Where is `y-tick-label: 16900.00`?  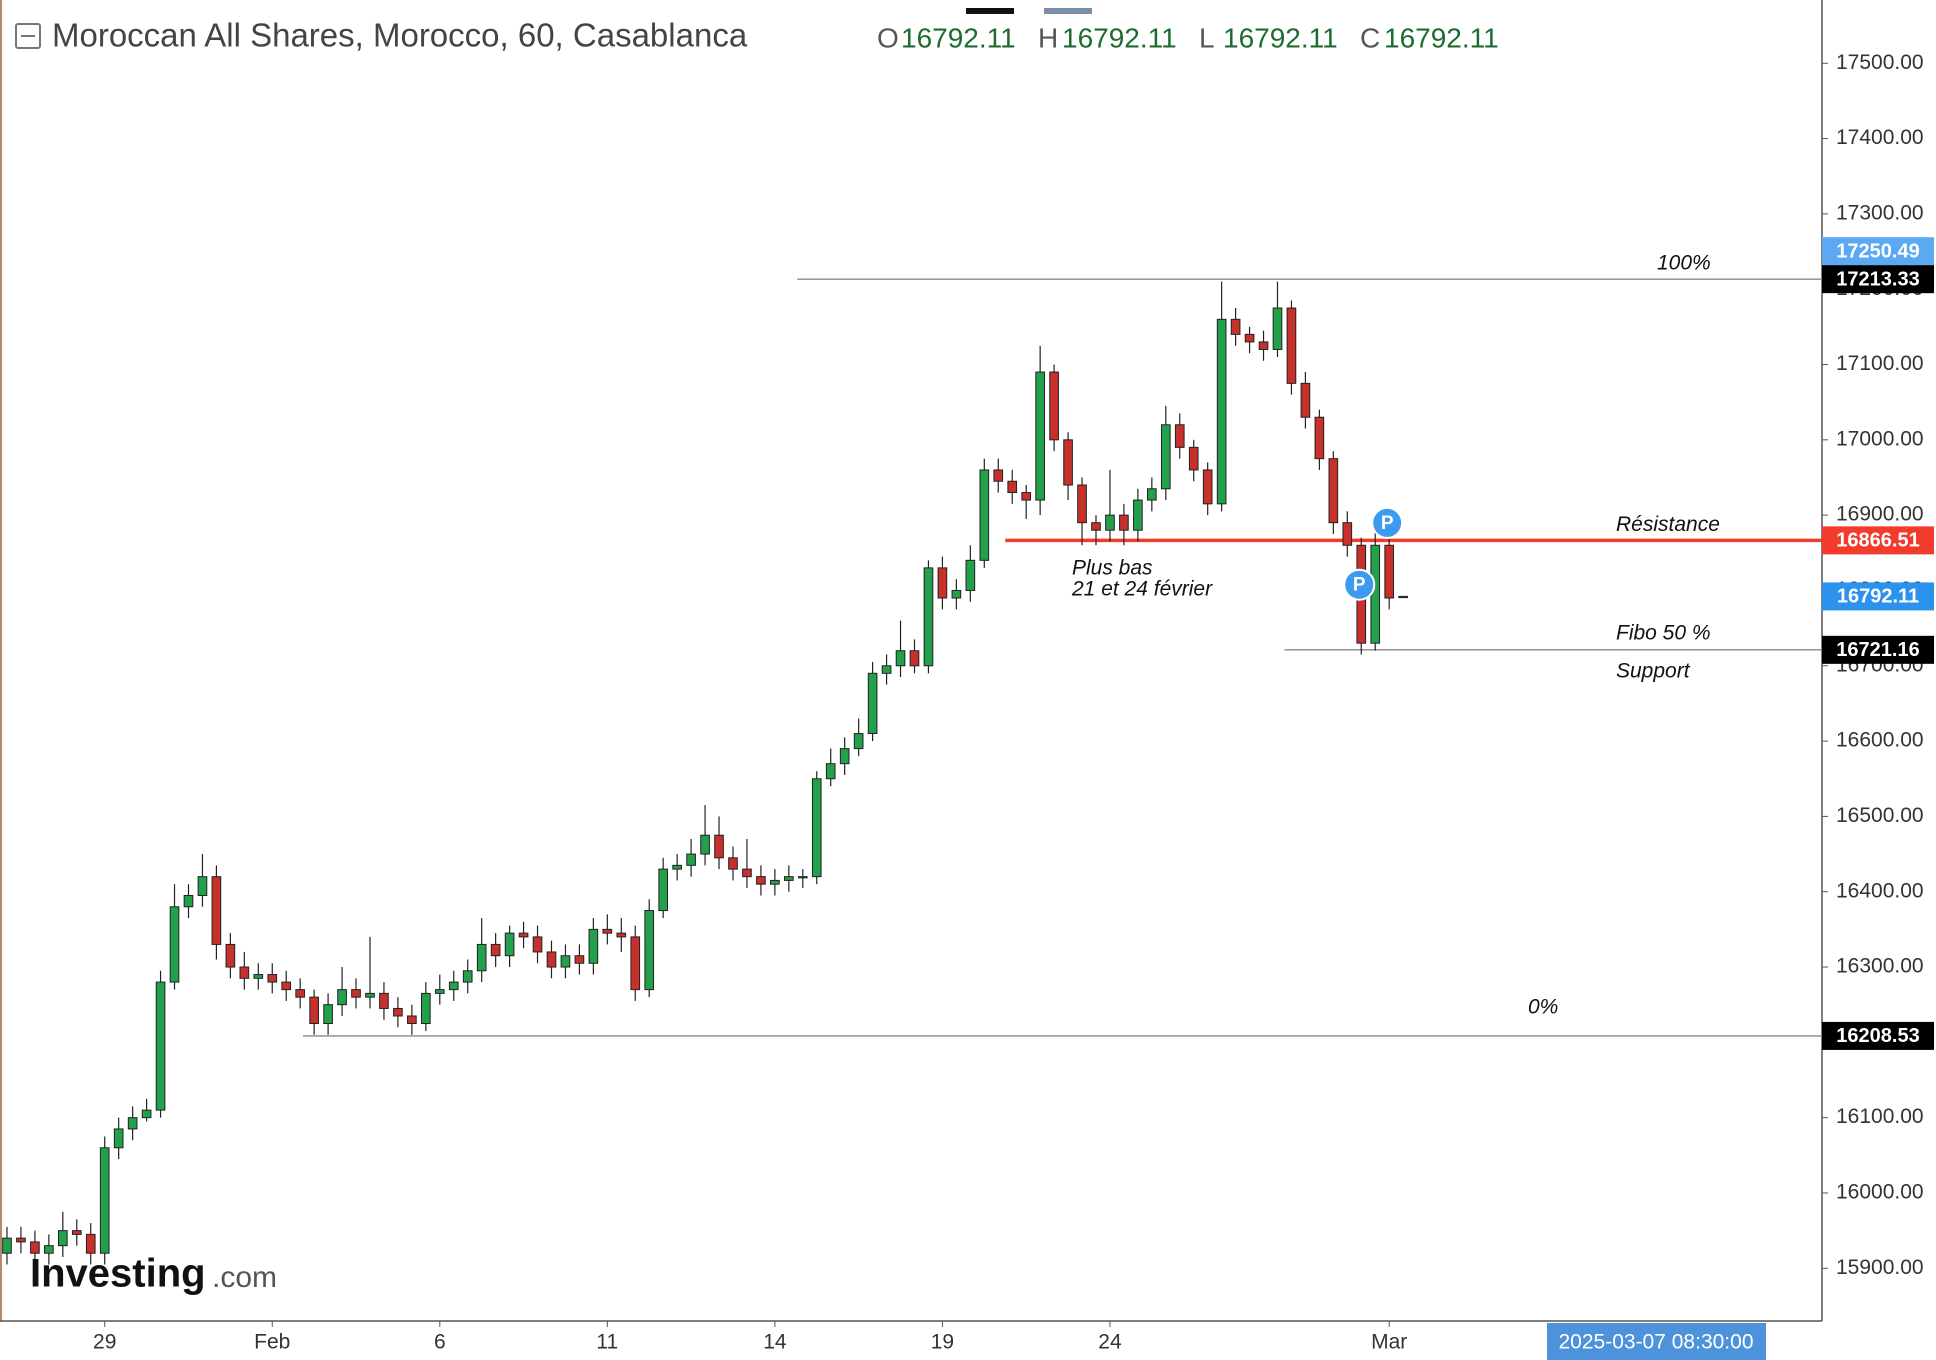 y-tick-label: 16900.00 is located at coordinates (1880, 514).